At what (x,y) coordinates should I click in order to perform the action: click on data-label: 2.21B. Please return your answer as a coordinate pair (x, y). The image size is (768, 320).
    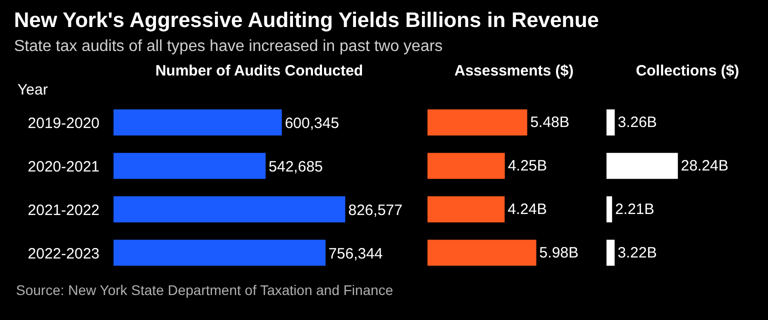
    Looking at the image, I should click on (634, 209).